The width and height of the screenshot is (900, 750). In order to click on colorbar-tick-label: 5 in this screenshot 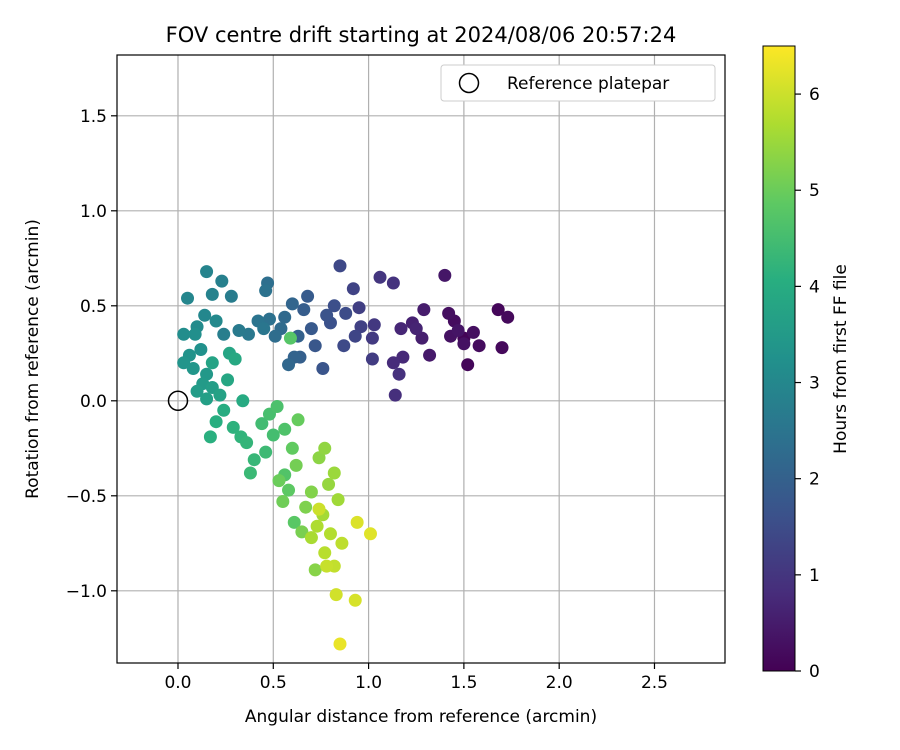, I will do `click(814, 191)`.